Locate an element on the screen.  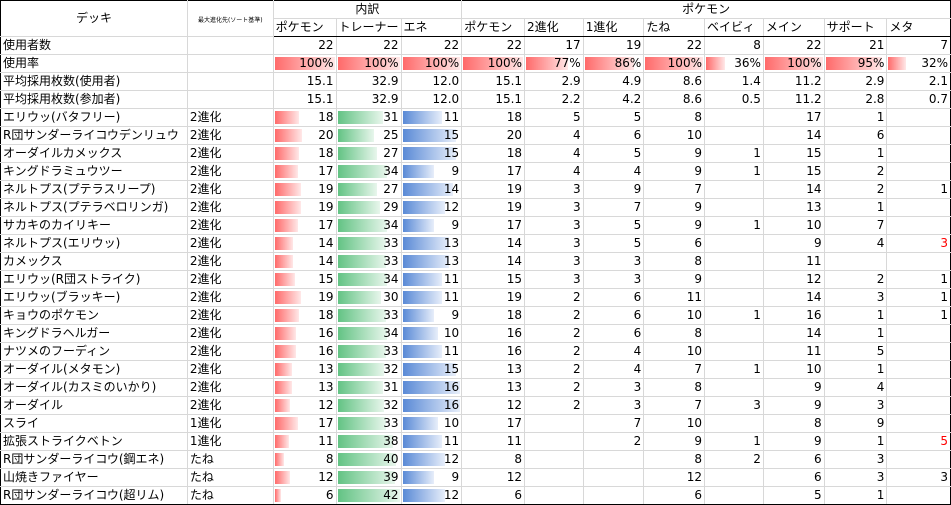
cell-value: 2.8 is located at coordinates (856, 99).